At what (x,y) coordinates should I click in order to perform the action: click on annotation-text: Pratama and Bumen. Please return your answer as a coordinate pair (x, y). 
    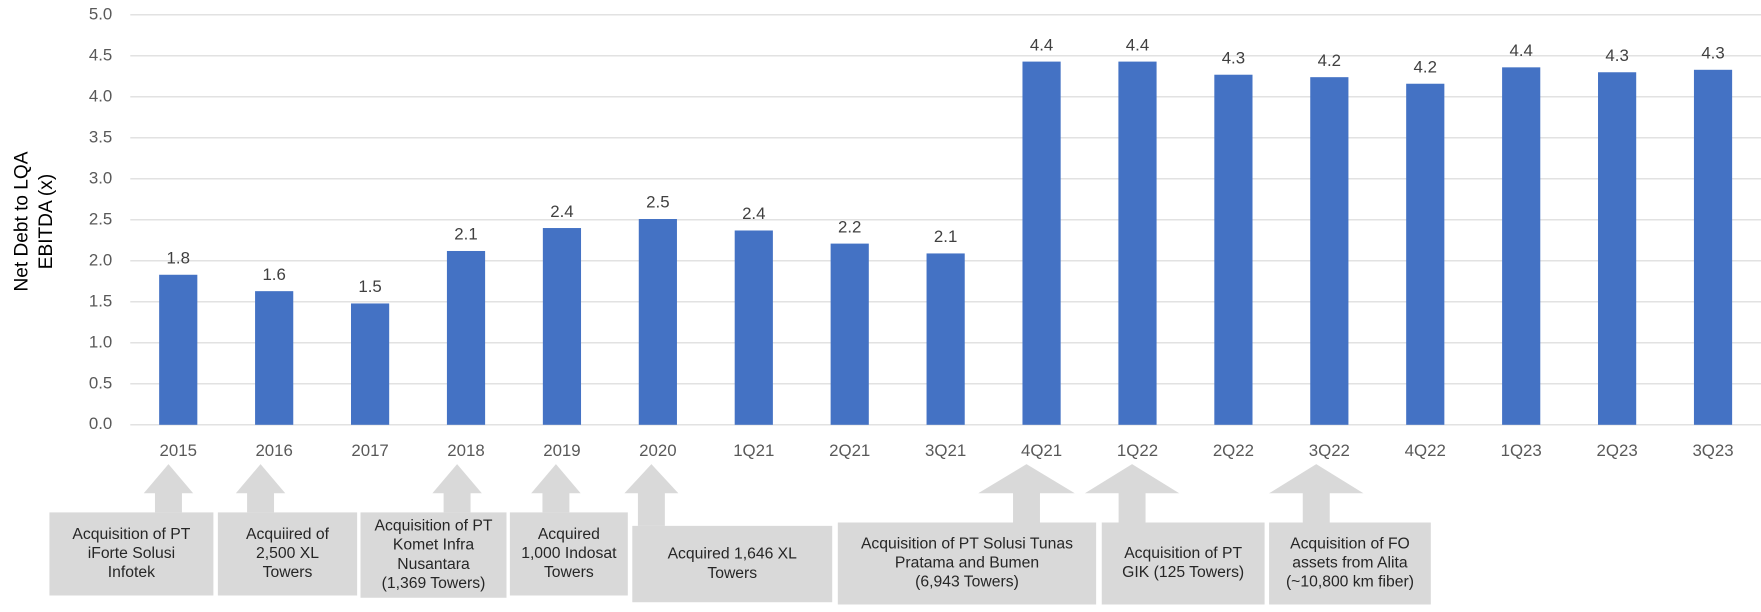
    Looking at the image, I should click on (967, 563).